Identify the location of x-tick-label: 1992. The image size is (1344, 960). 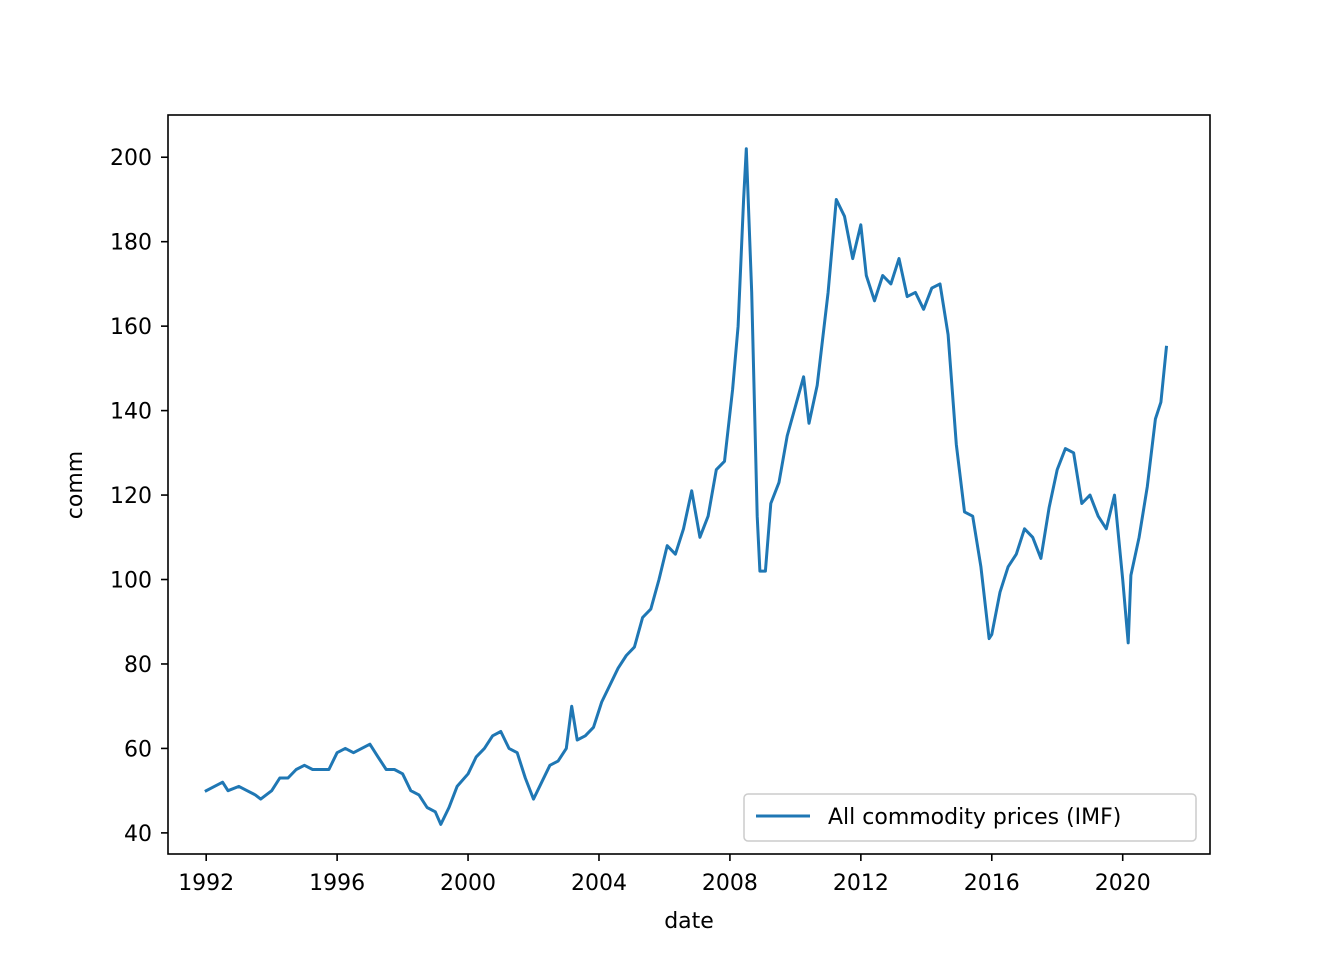
(206, 883).